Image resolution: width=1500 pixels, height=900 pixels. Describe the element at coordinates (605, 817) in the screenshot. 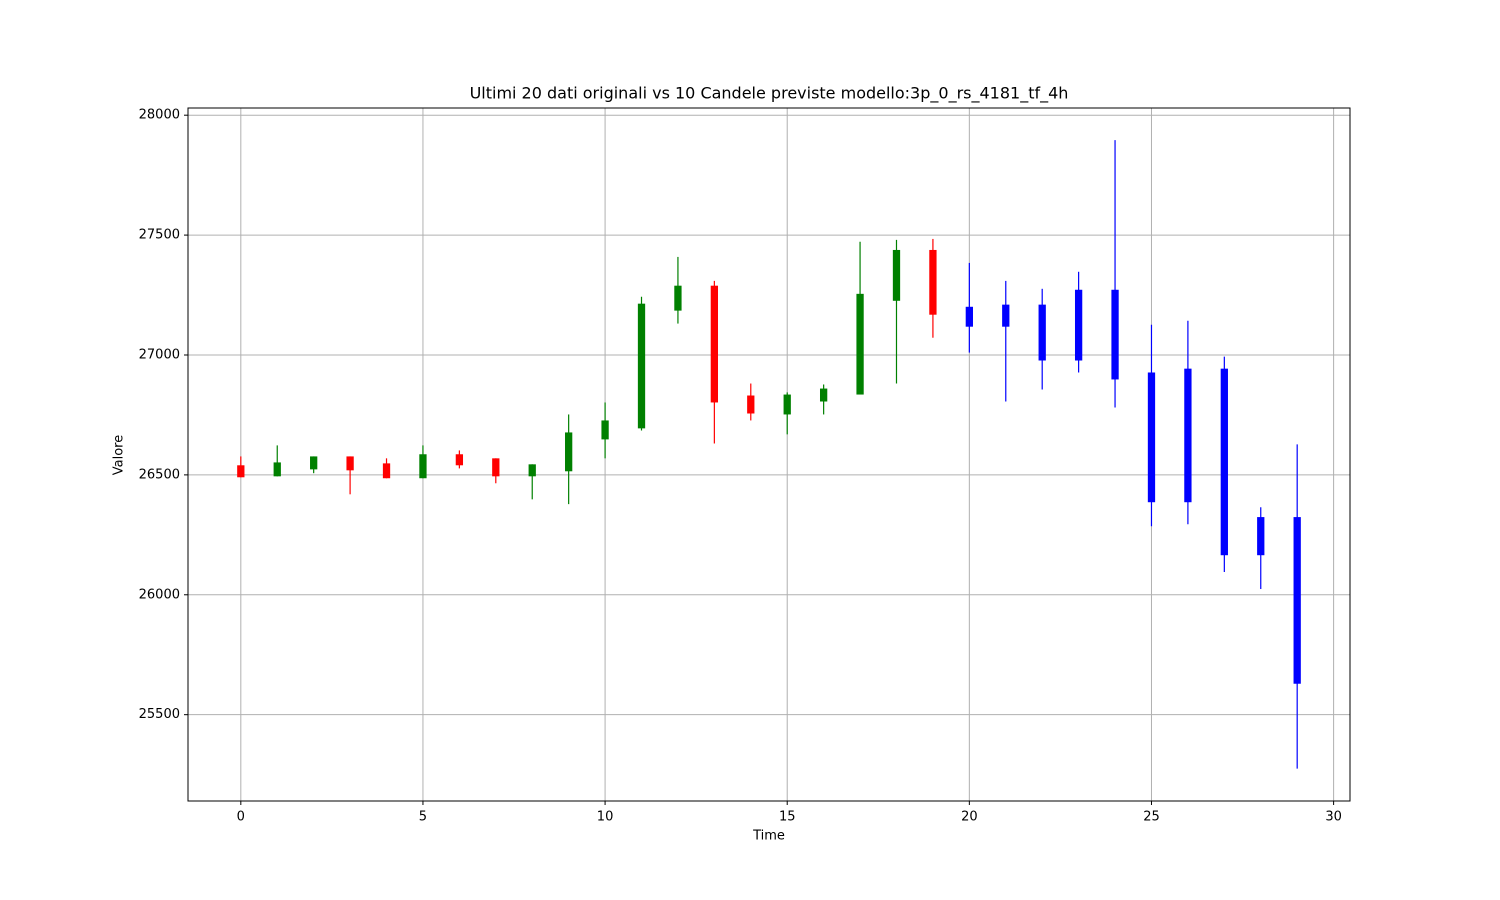

I see `x-tick-label: 10` at that location.